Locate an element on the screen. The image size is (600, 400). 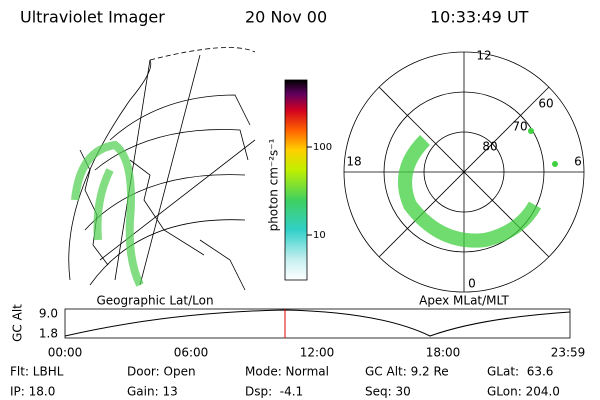
info-item: Mode: Normal is located at coordinates (287, 372).